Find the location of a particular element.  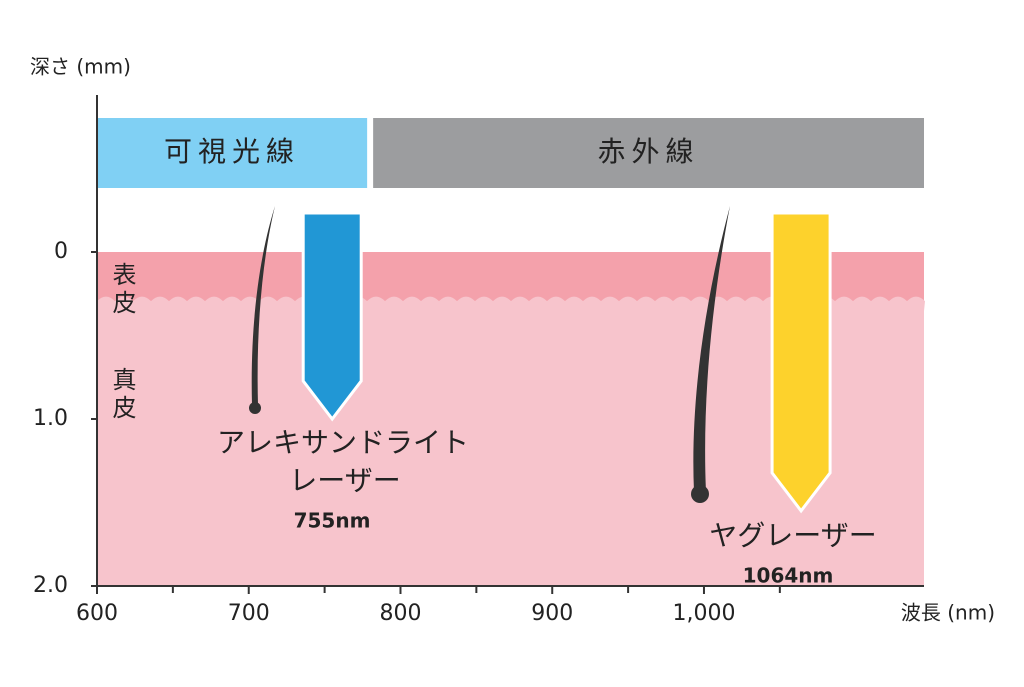

laser-name: ヤグレーザー is located at coordinates (792, 535).